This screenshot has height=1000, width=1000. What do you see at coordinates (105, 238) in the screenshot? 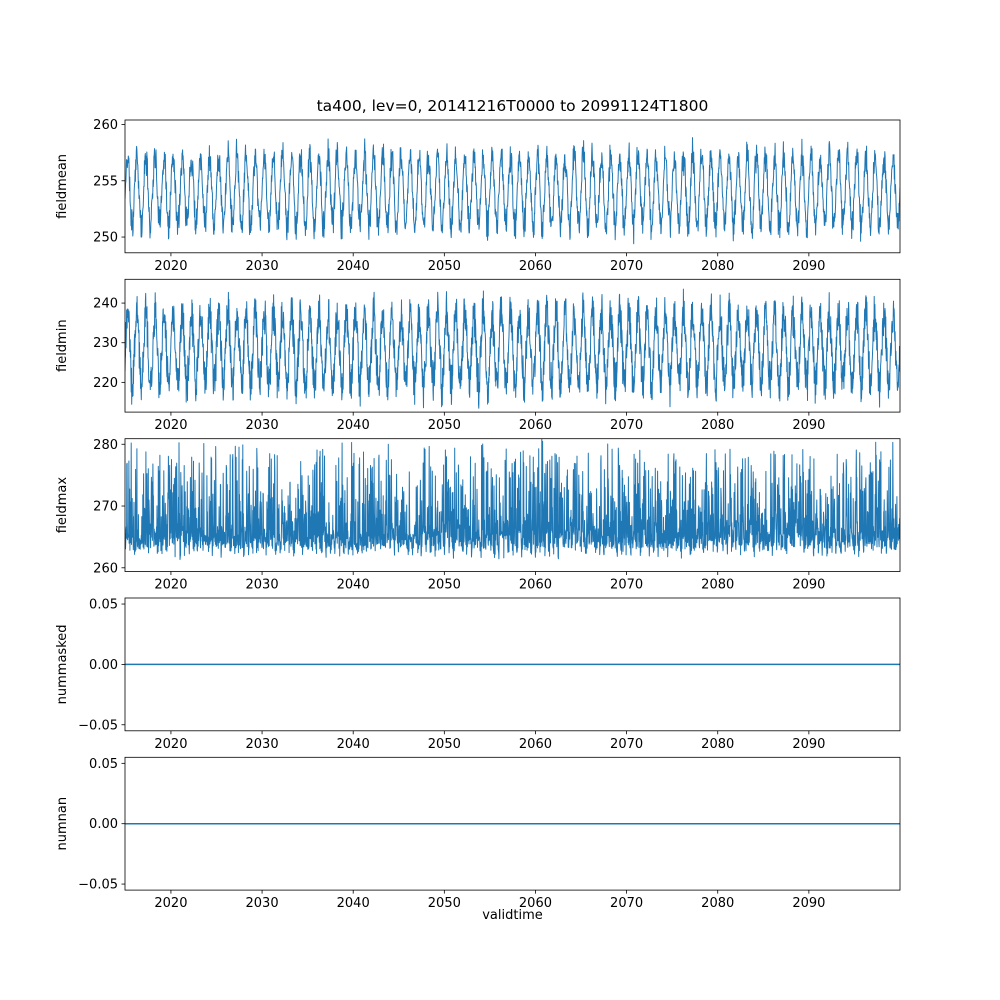
I see `y-tick-label: 250` at bounding box center [105, 238].